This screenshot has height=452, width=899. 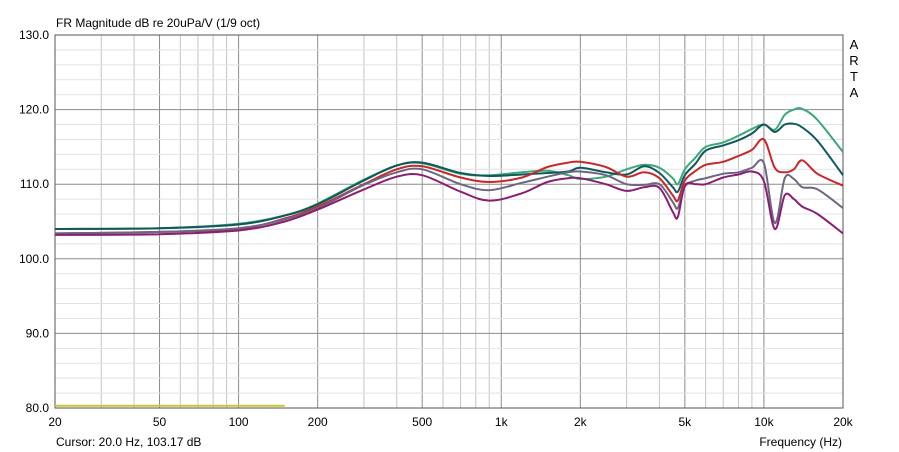 I want to click on chart-title: FR Magnitude dB re 20uPa/V (1/9 oct), so click(x=158, y=23).